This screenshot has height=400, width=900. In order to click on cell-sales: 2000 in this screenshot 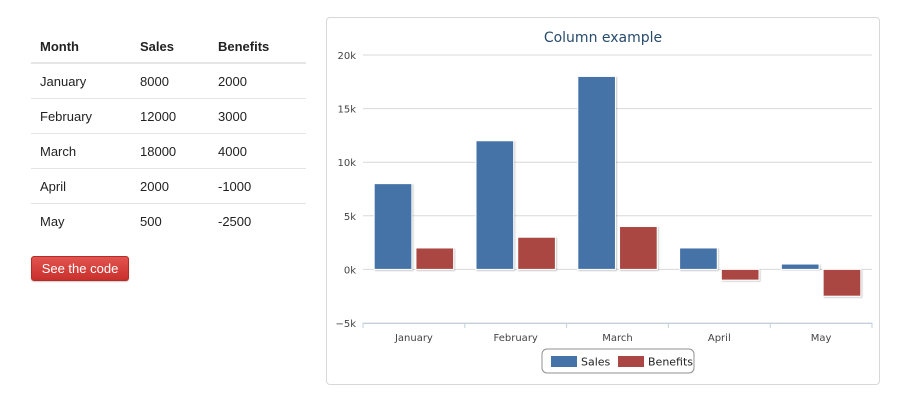, I will do `click(170, 186)`.